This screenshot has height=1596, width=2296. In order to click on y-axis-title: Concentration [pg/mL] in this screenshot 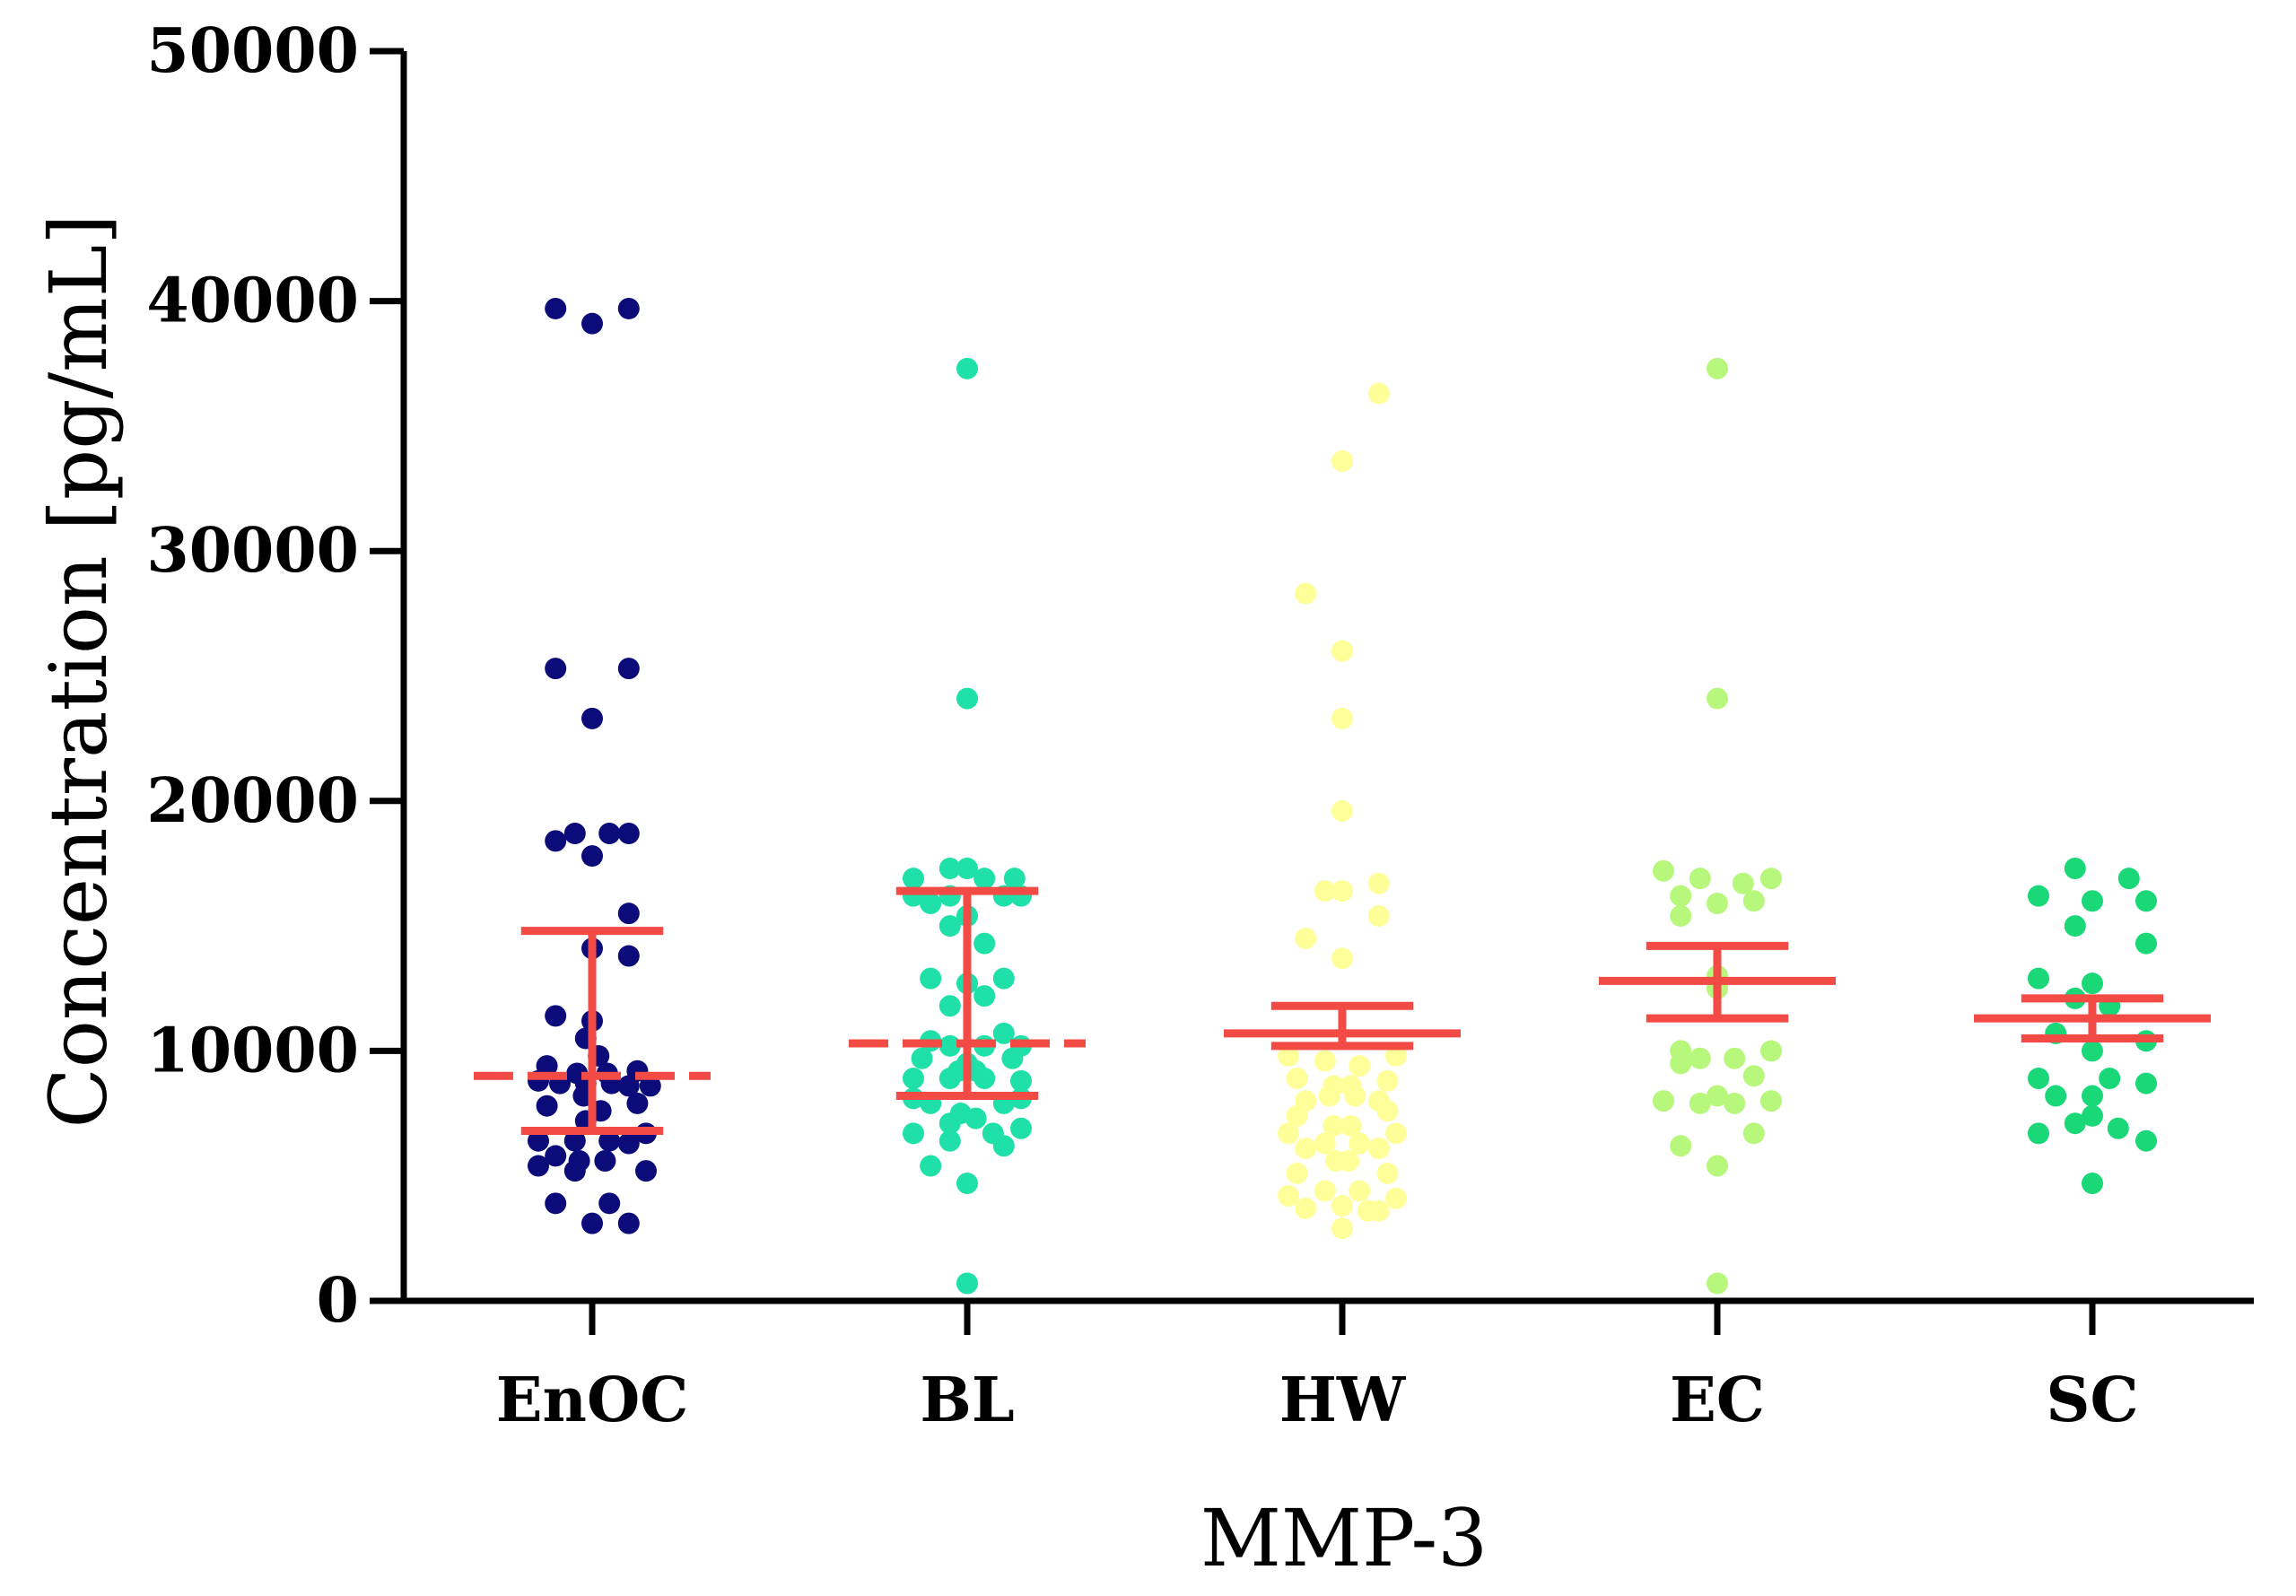, I will do `click(79, 671)`.